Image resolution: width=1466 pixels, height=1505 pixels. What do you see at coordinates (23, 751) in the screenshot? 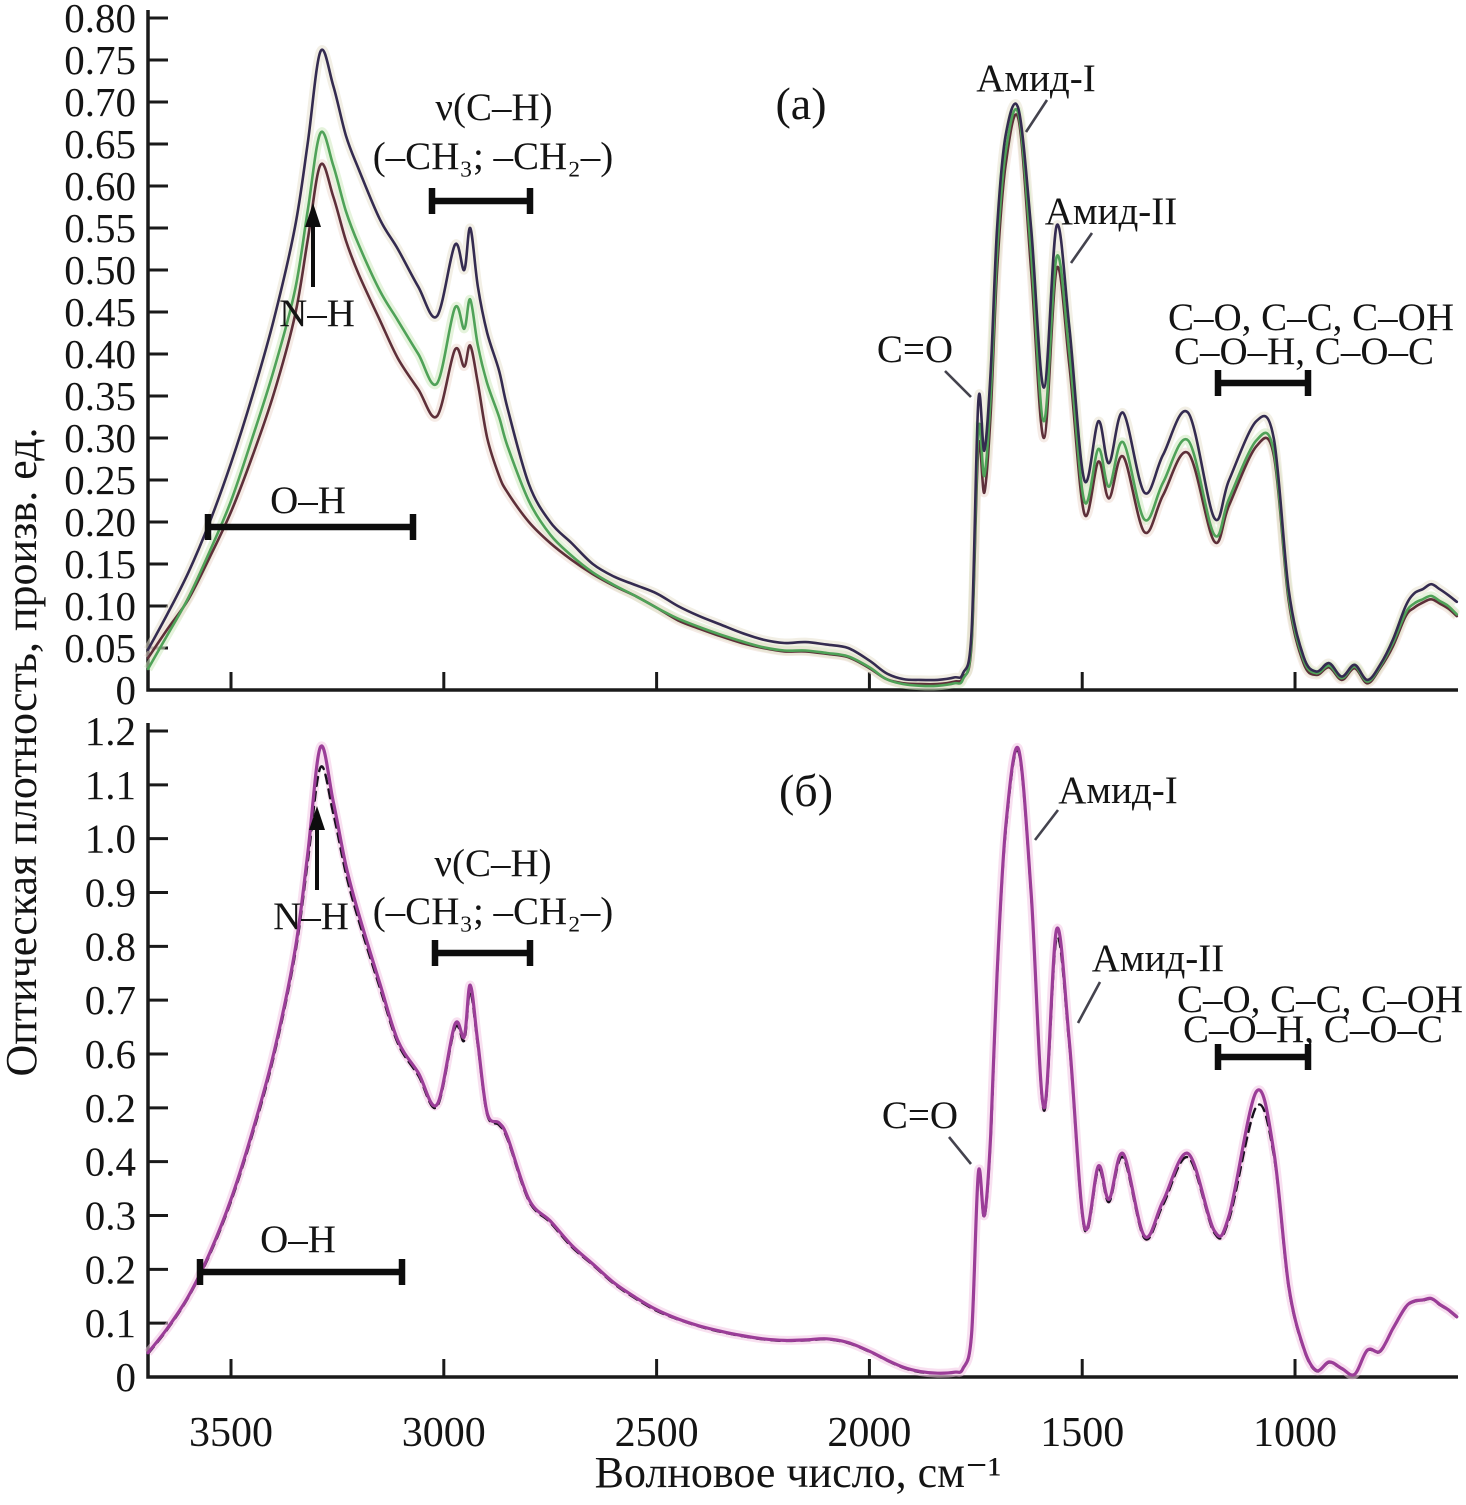
I see `y-axis-title: Оптическая плотность, произв. ед.` at bounding box center [23, 751].